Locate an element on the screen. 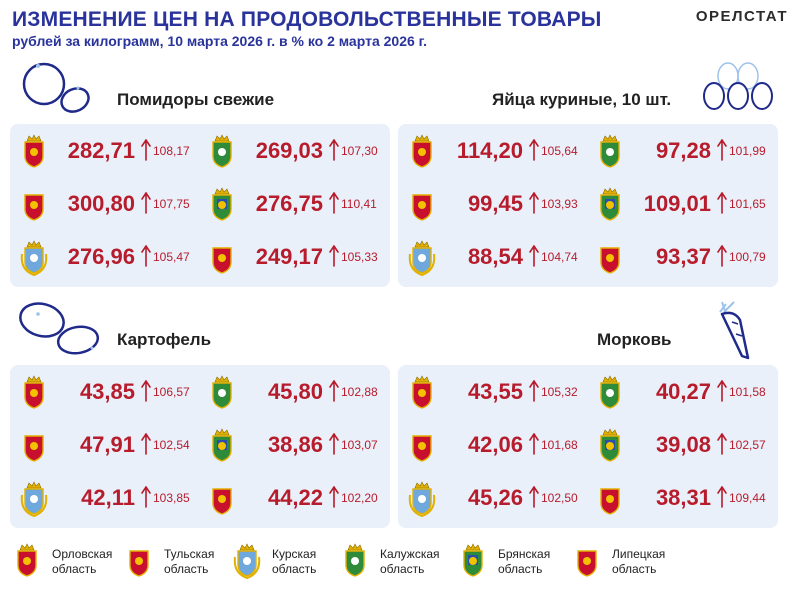 This screenshot has width=800, height=594. price-value: 39,08 is located at coordinates (683, 444).